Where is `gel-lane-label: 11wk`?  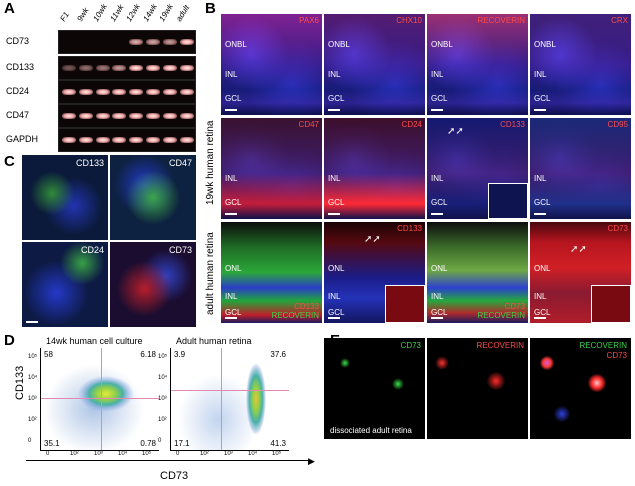
gel-lane-label: 11wk is located at coordinates (116, 12).